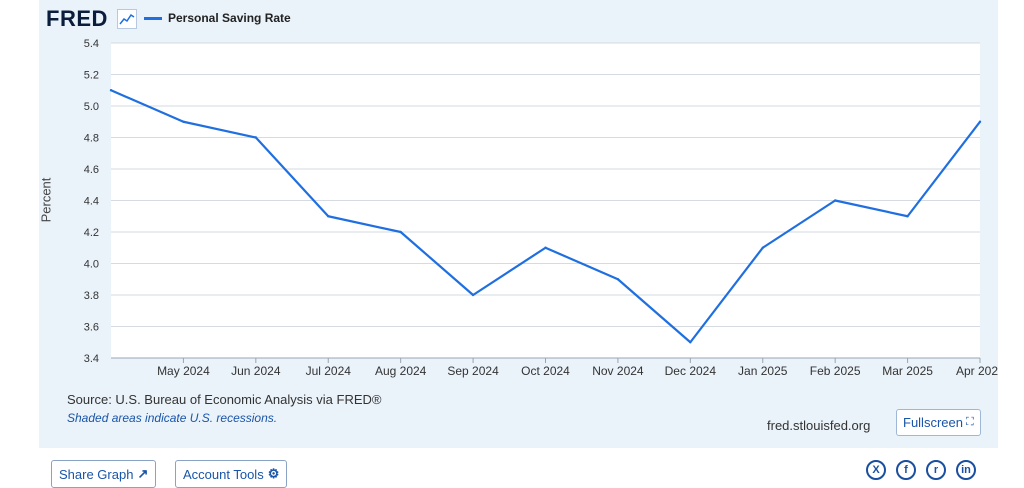 The width and height of the screenshot is (1024, 488). I want to click on share-graph-button: Share Graph ↗, so click(104, 474).